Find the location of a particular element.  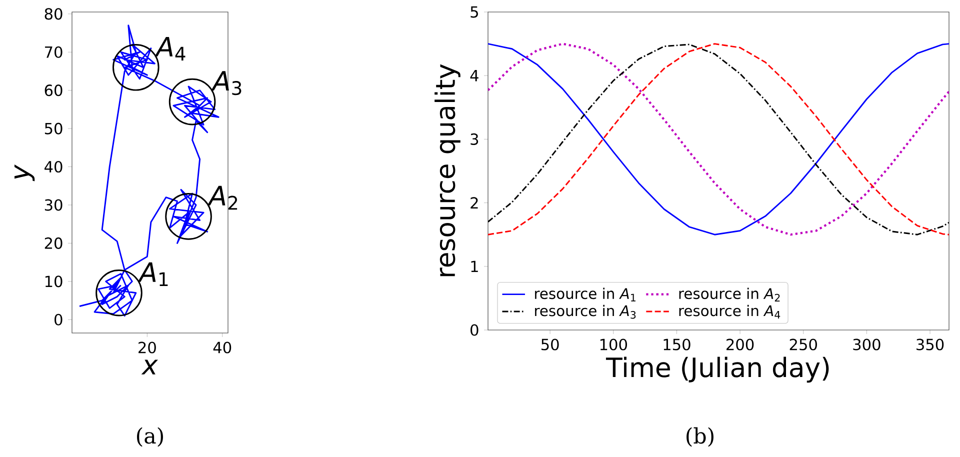

text: (b) is located at coordinates (700, 437).